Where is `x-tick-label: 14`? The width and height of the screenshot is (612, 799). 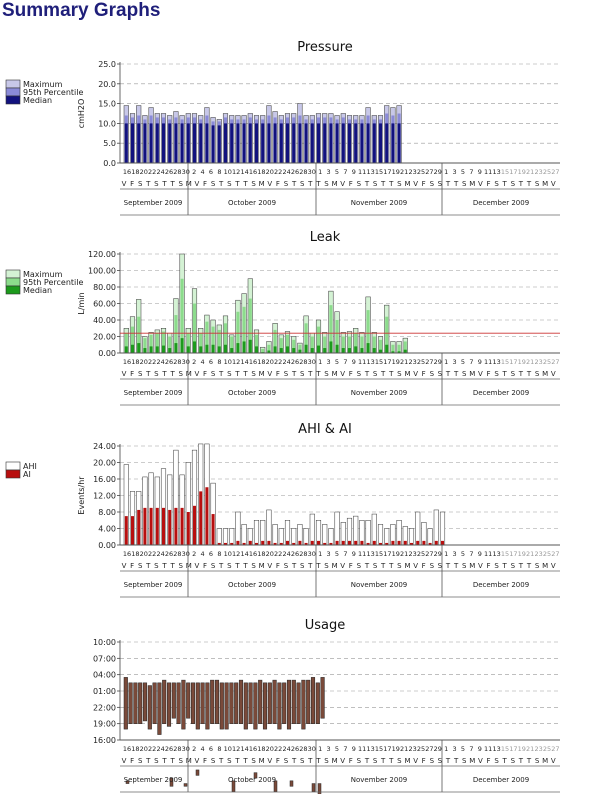 x-tick-label: 14 is located at coordinates (244, 554).